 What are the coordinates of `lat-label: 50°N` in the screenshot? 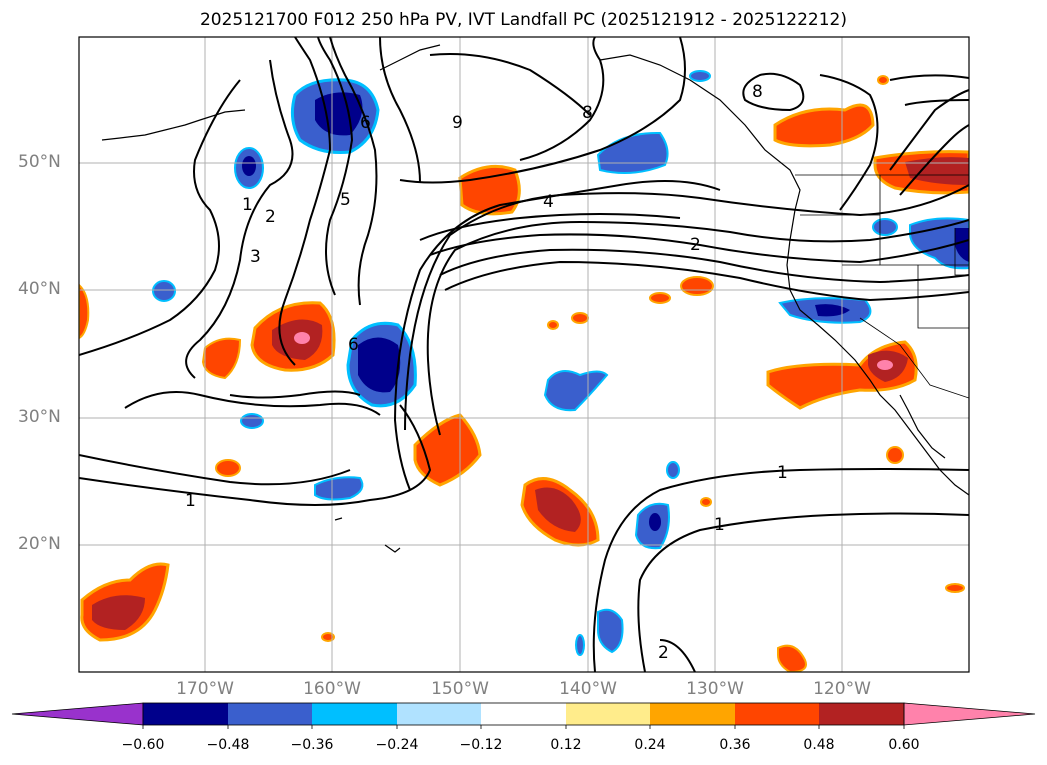 It's located at (39, 162).